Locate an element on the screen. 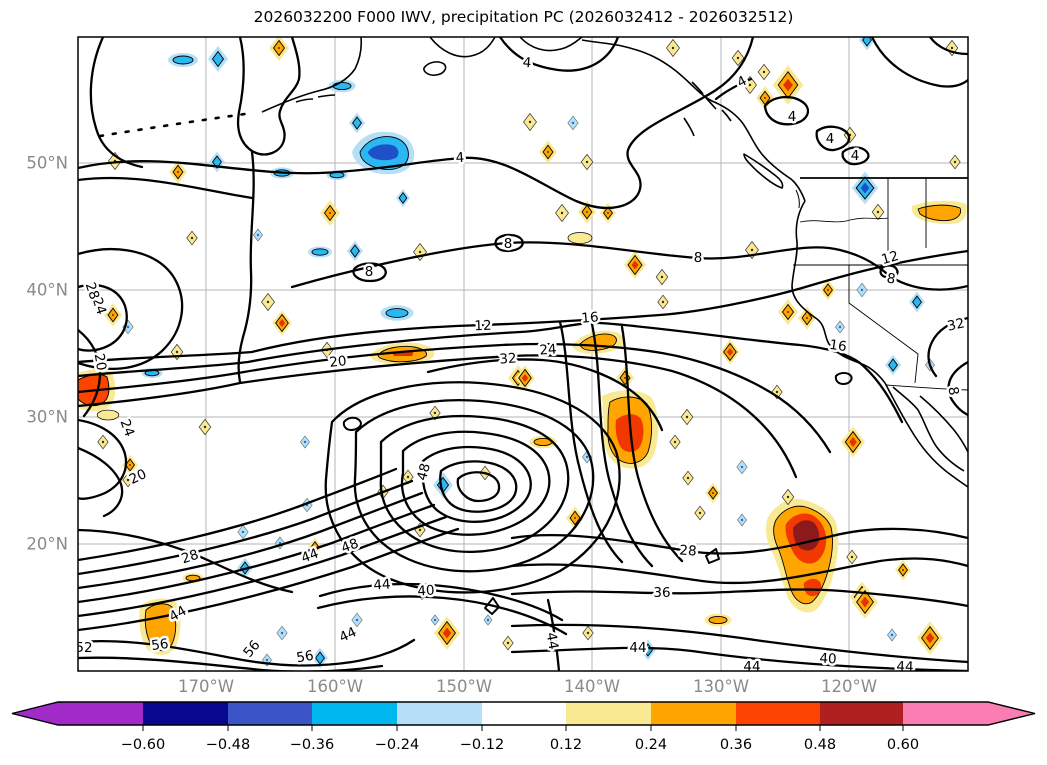  x-axis-tick-label: 150°W is located at coordinates (464, 686).